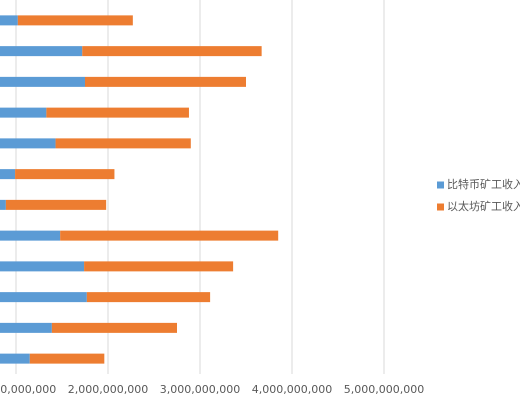 The image size is (520, 400). Describe the element at coordinates (28, 389) in the screenshot. I see `x-tick-label: 1,000,000,000` at that location.